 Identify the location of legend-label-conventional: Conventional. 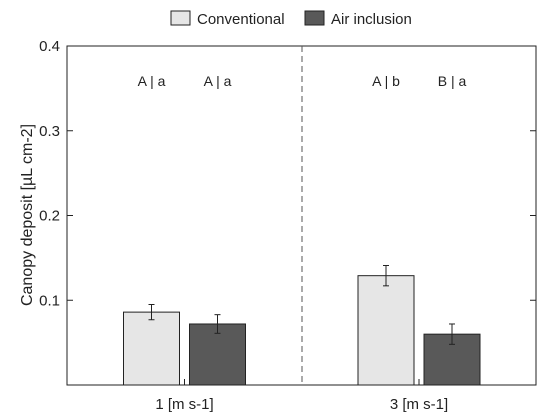
(241, 19).